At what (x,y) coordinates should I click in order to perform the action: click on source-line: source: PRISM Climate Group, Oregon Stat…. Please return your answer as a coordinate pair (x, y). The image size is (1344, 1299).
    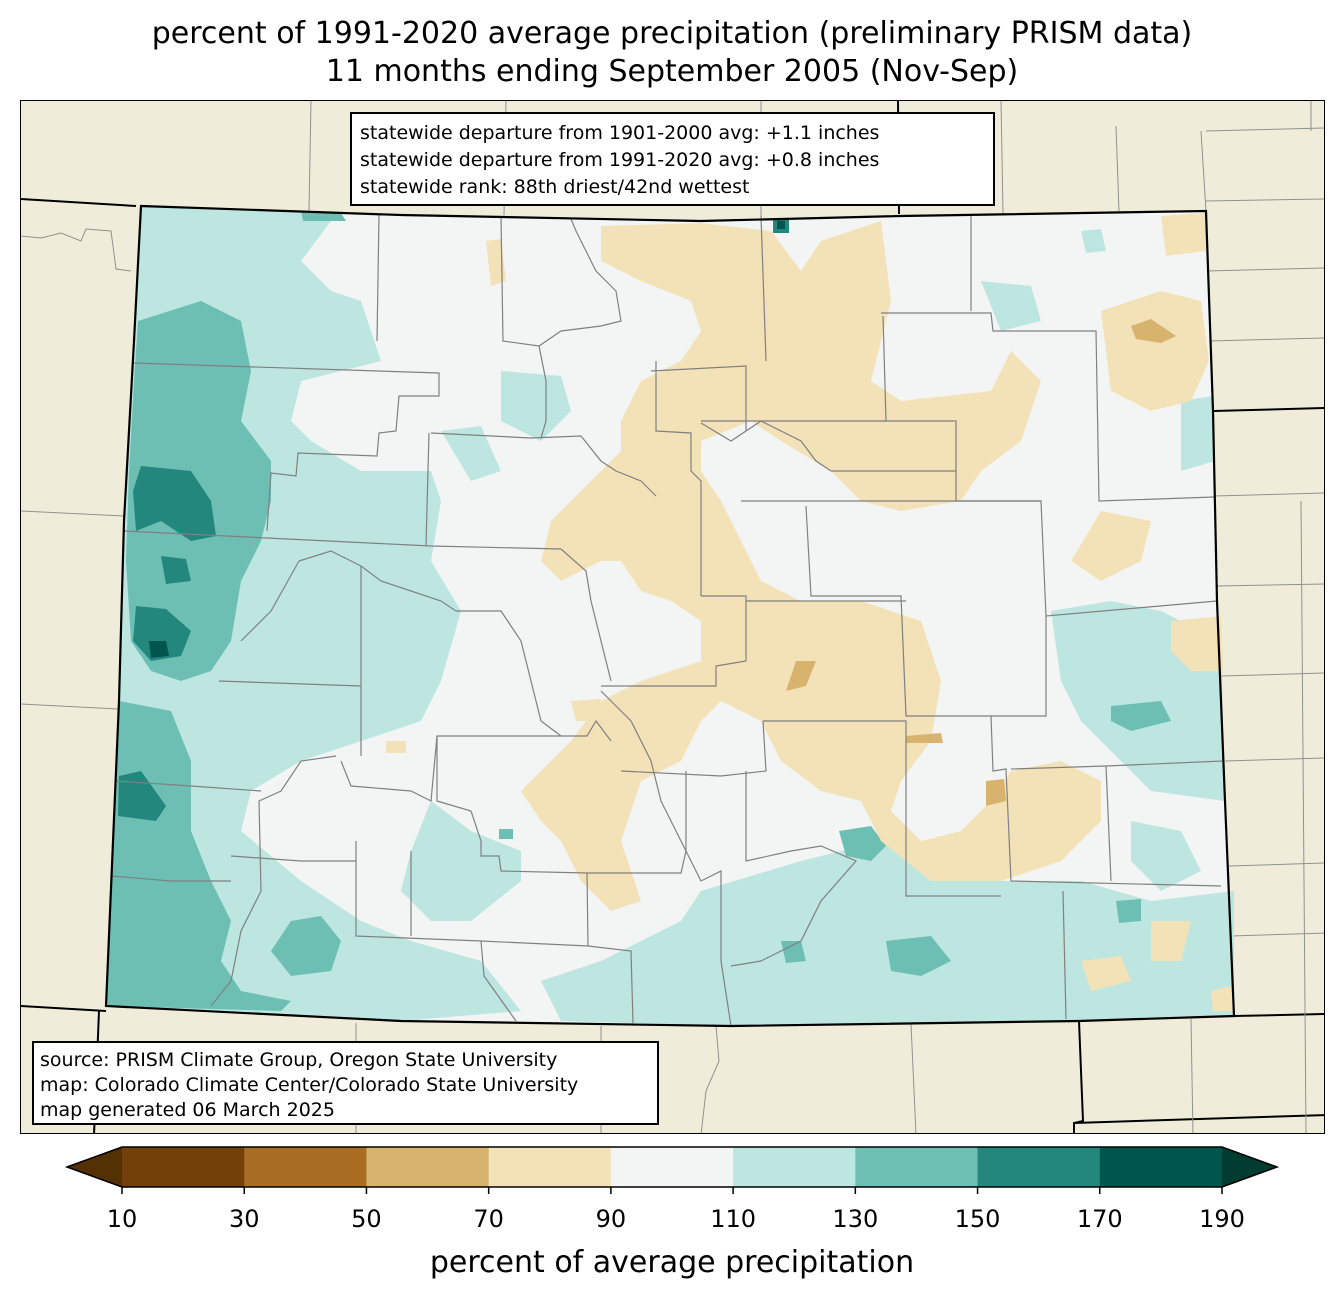
    Looking at the image, I should click on (299, 1060).